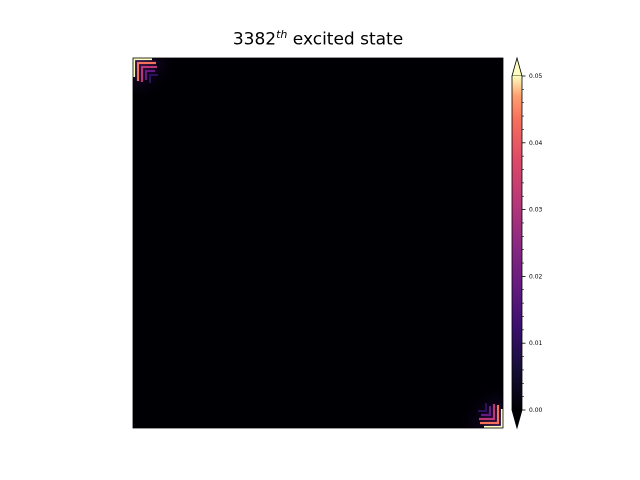  I want to click on hotspot-bottom-right, so click(481, 406).